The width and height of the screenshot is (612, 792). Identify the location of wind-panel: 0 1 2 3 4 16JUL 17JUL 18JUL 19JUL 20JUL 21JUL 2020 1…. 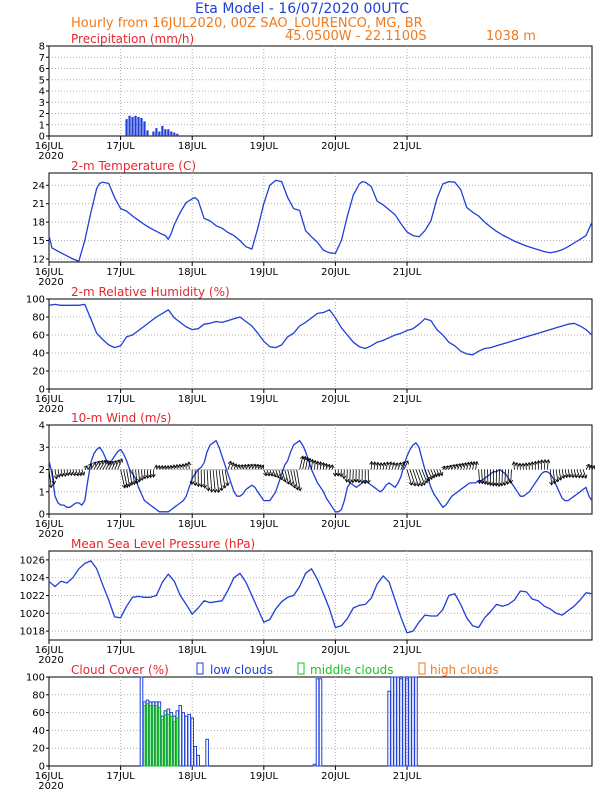
(315, 475).